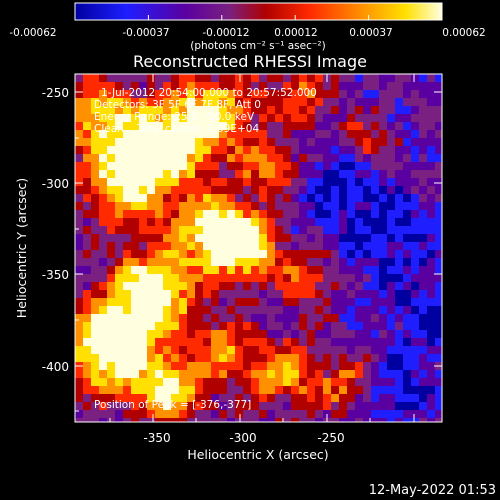 The width and height of the screenshot is (500, 500). What do you see at coordinates (225, 33) in the screenshot?
I see `colorbar-tick-label: -0.00012` at bounding box center [225, 33].